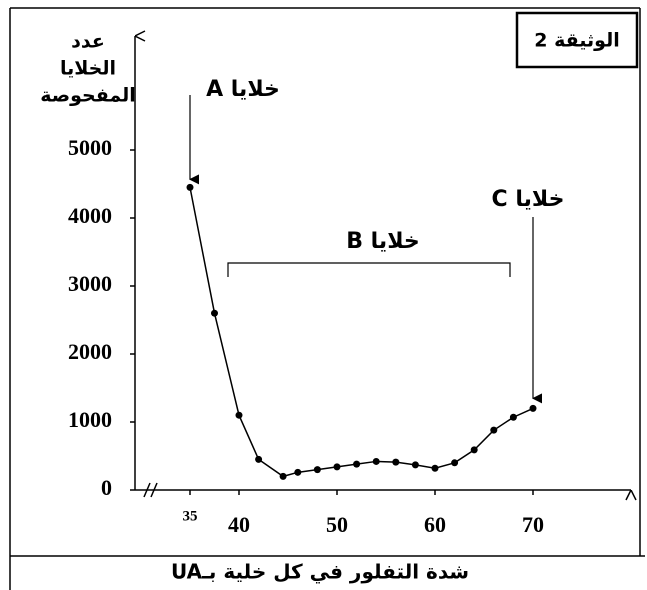 Image resolution: width=647 pixels, height=590 pixels. I want to click on x-tick-label: 70, so click(533, 524).